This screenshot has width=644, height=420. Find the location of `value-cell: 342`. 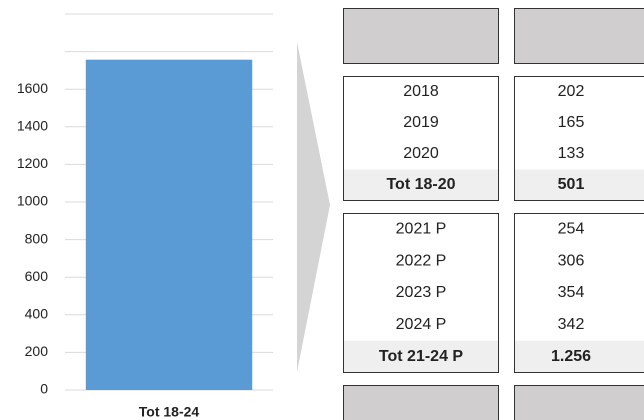

value-cell: 342 is located at coordinates (571, 324).